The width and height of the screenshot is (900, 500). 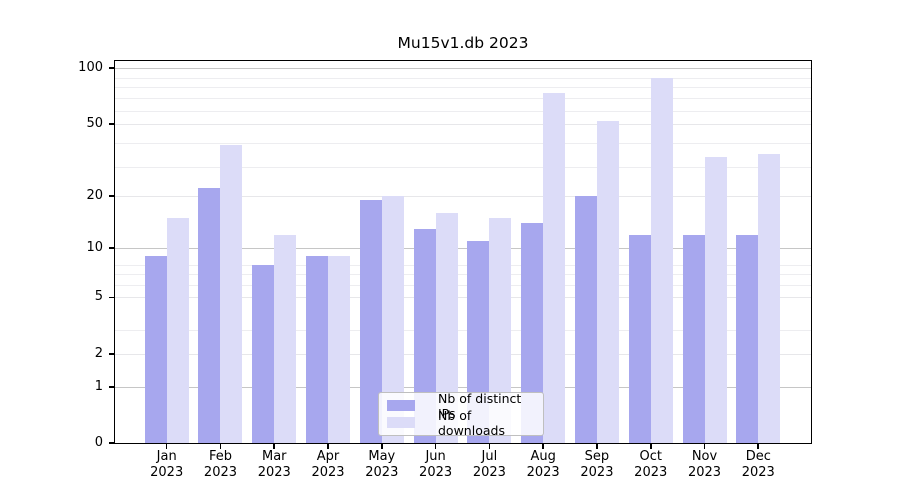 I want to click on y-tick-label-0: 0, so click(x=98, y=442).